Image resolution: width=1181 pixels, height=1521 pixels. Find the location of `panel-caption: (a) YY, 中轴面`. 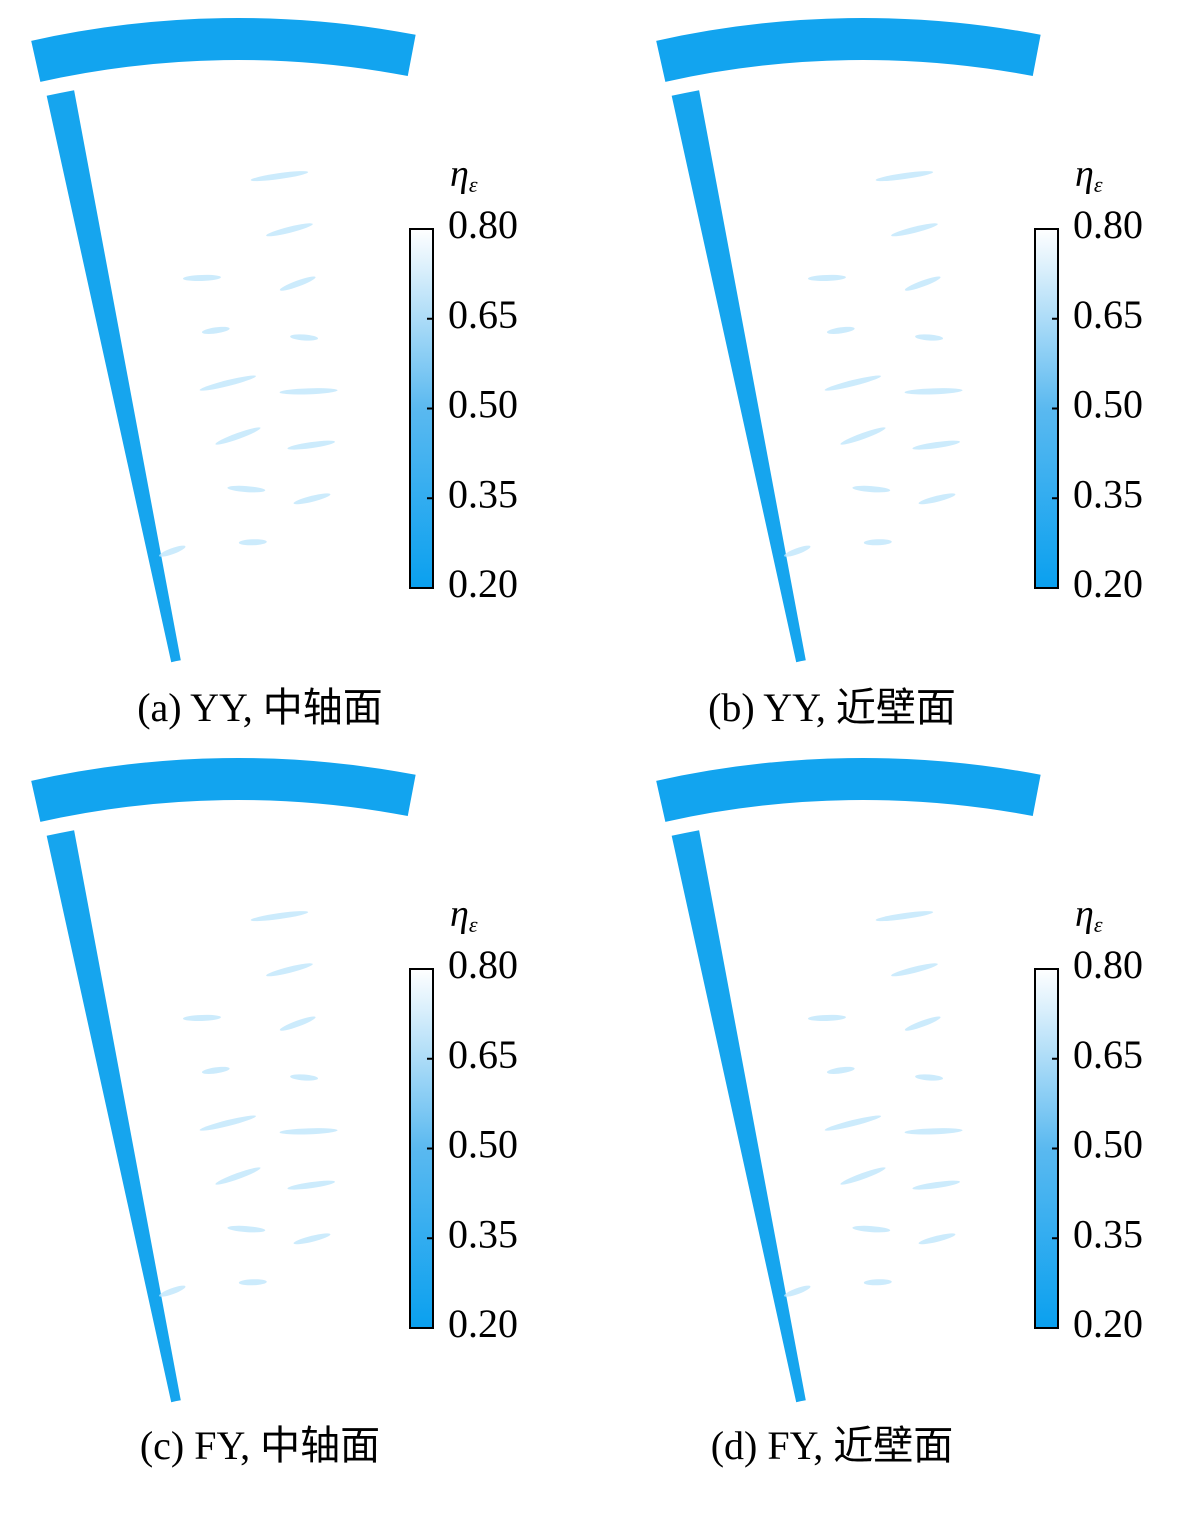

panel-caption: (a) YY, 中轴面 is located at coordinates (260, 707).